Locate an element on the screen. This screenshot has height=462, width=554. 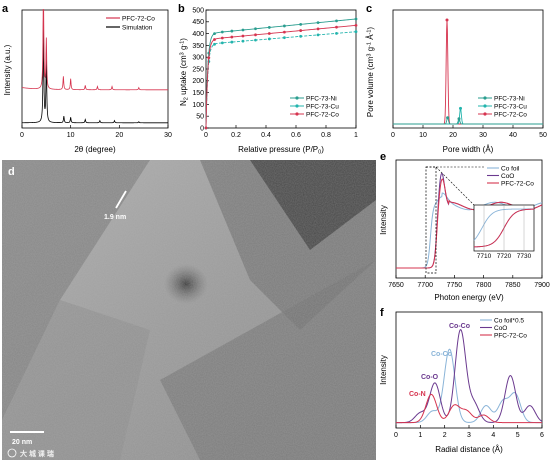
series-pfc73ni-line is located at coordinates (468, 121).